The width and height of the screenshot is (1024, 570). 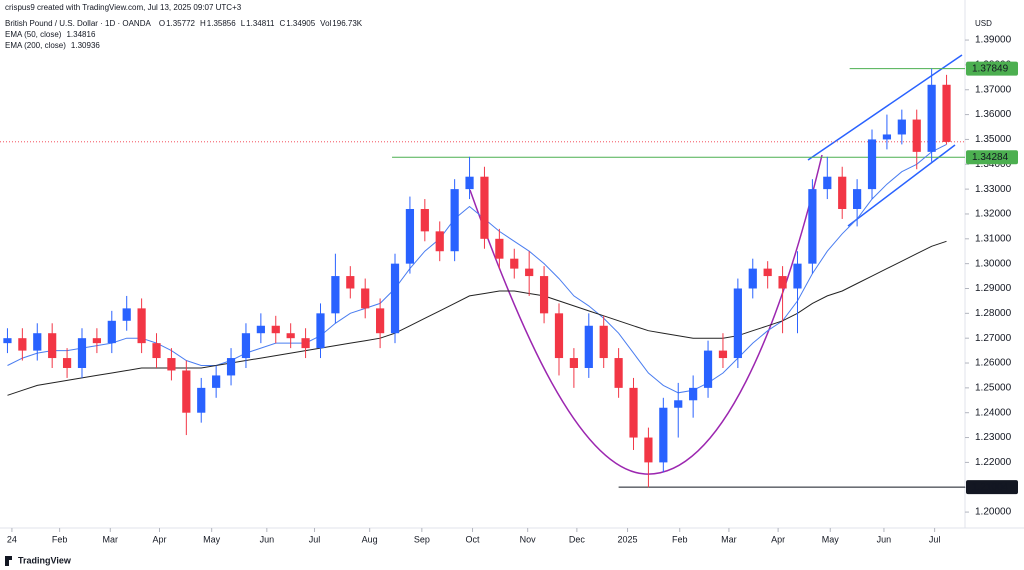 I want to click on quote-value: 1.34811, so click(x=260, y=23).